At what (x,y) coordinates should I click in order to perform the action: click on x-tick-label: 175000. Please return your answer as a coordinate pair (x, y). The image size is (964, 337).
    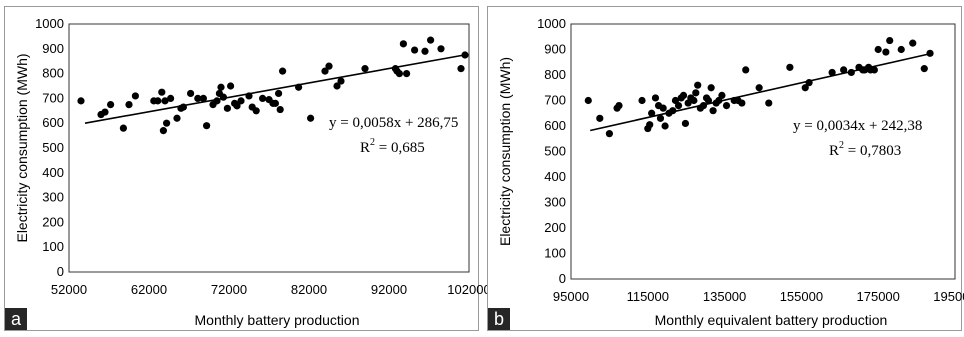
    Looking at the image, I should click on (878, 296).